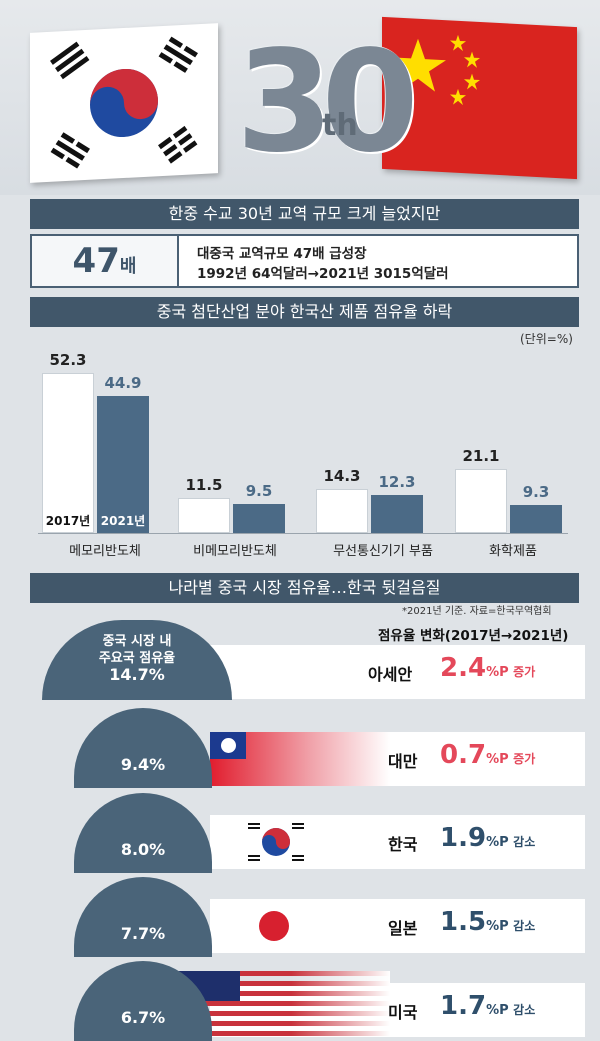 The height and width of the screenshot is (1041, 600). What do you see at coordinates (143, 849) in the screenshot?
I see `share-value: 8.0%` at bounding box center [143, 849].